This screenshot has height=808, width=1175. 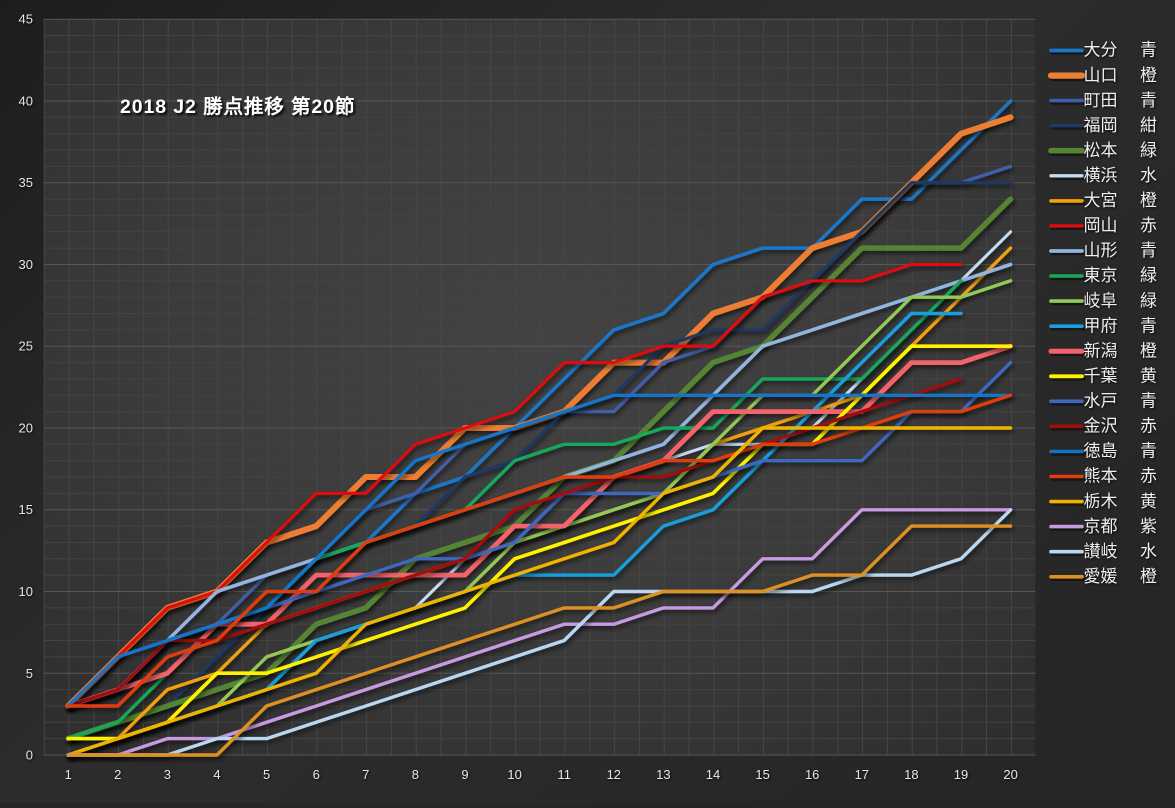 I want to click on svg-text: 7, so click(x=365, y=774).